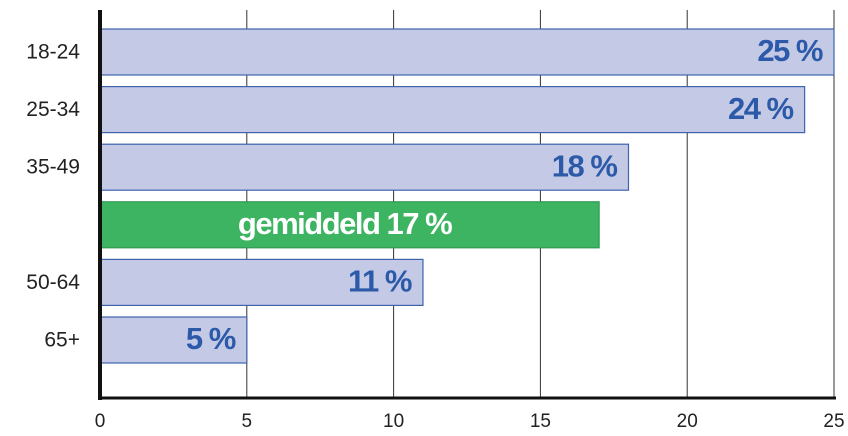 The height and width of the screenshot is (436, 848). Describe the element at coordinates (540, 421) in the screenshot. I see `x-tick-label: 15` at that location.